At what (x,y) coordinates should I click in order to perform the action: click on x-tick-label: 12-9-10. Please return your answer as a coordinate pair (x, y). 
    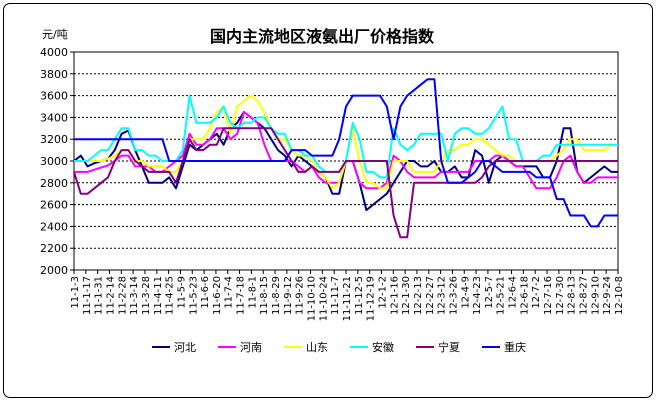
    Looking at the image, I should click on (595, 295).